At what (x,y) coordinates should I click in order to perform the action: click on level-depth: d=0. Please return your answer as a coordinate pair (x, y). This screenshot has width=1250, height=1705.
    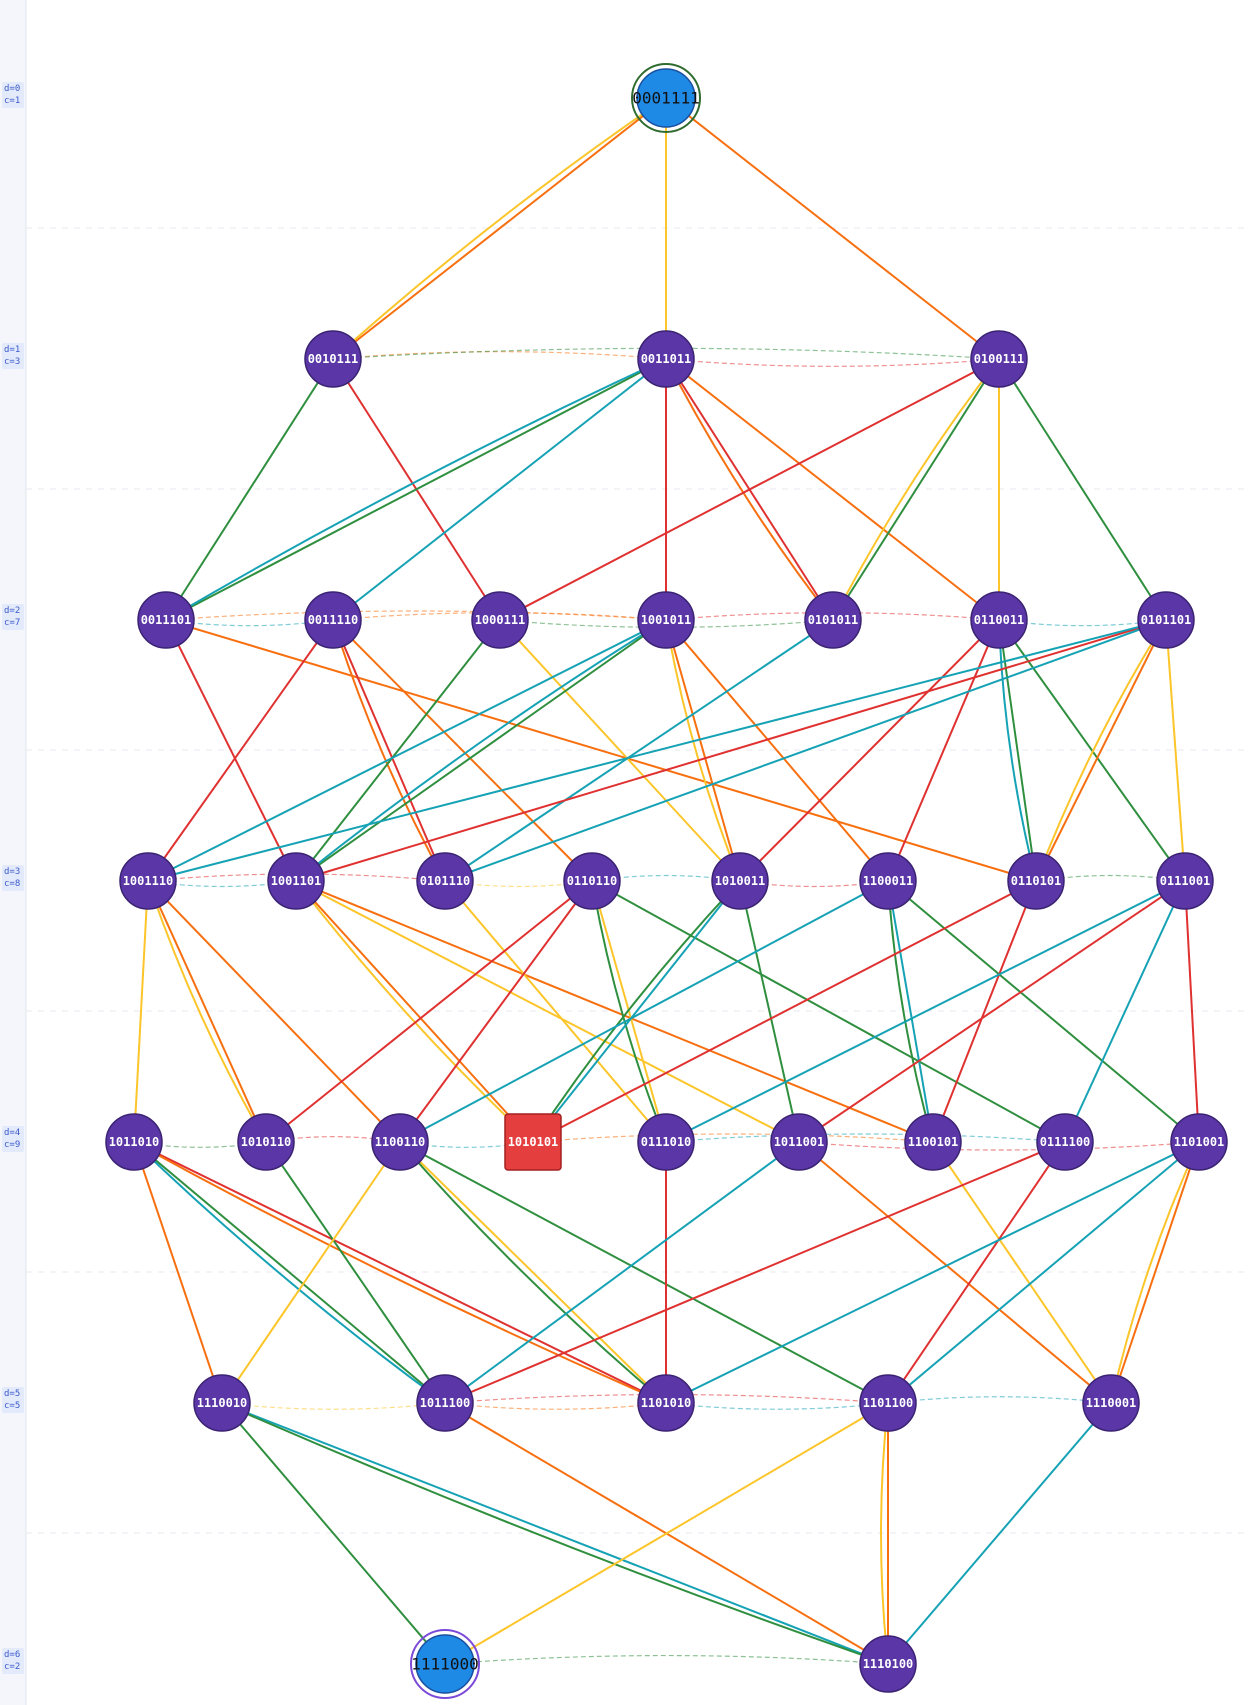
    Looking at the image, I should click on (12, 89).